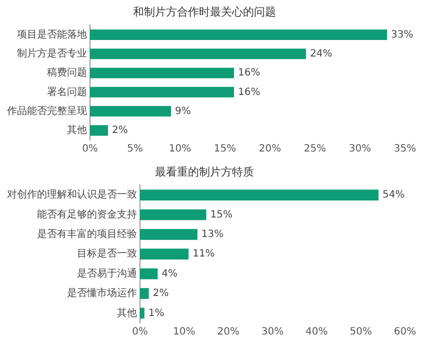 Image resolution: width=427 pixels, height=343 pixels. What do you see at coordinates (315, 149) in the screenshot?
I see `x-tick-label: 25%` at bounding box center [315, 149].